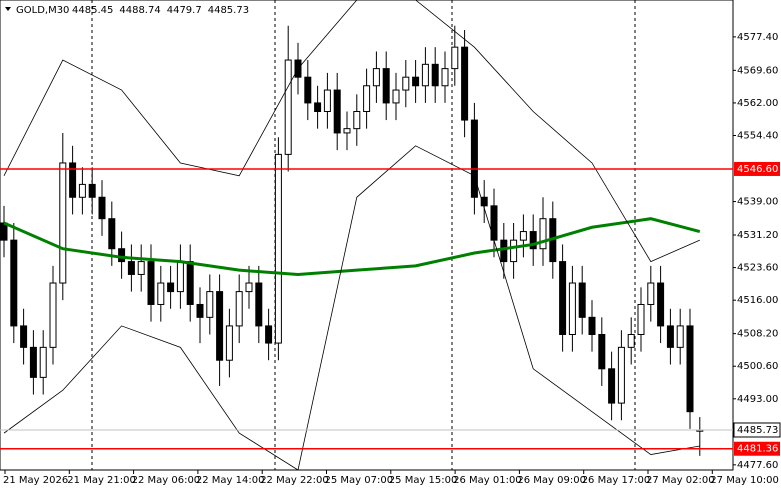  What do you see at coordinates (616, 480) in the screenshot?
I see `x-tick-label: 26 May 17:00` at bounding box center [616, 480].